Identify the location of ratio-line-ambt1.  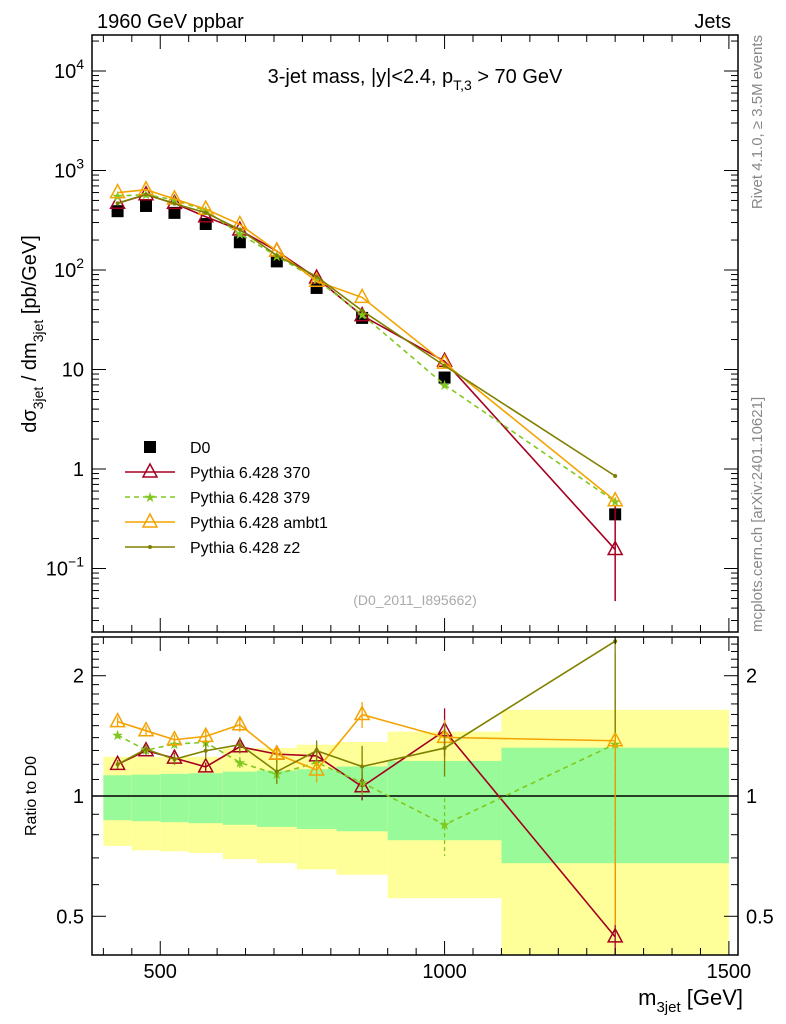
(366, 742).